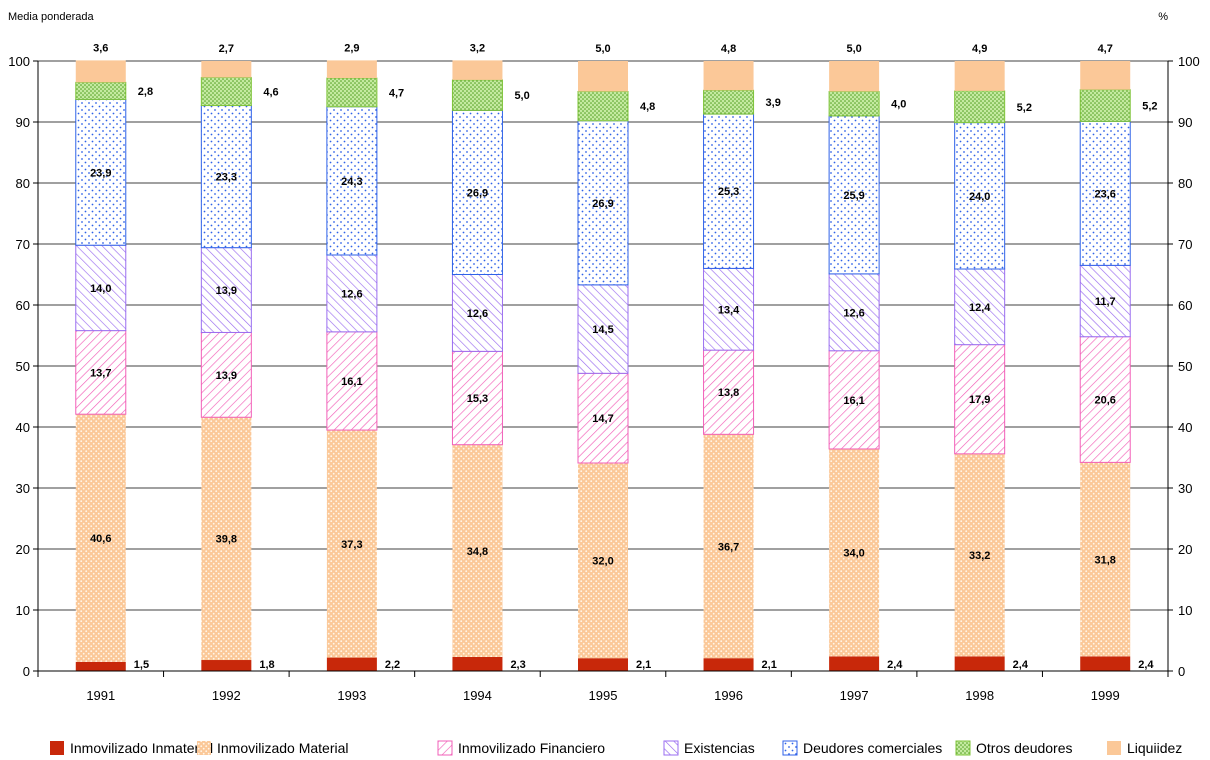 The width and height of the screenshot is (1210, 760). Describe the element at coordinates (1105, 401) in the screenshot. I see `data-label: 20,6` at that location.